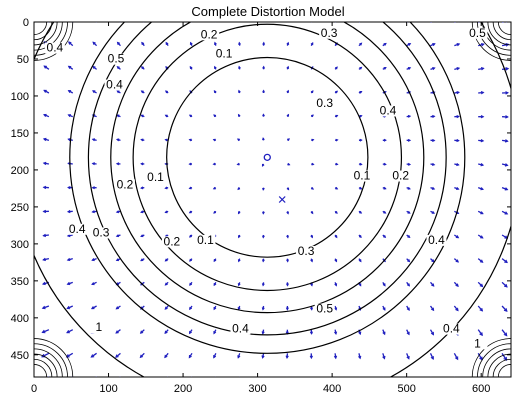 Image resolution: width=516 pixels, height=408 pixels. What do you see at coordinates (23, 60) in the screenshot?
I see `y-tick-label: 50` at bounding box center [23, 60].